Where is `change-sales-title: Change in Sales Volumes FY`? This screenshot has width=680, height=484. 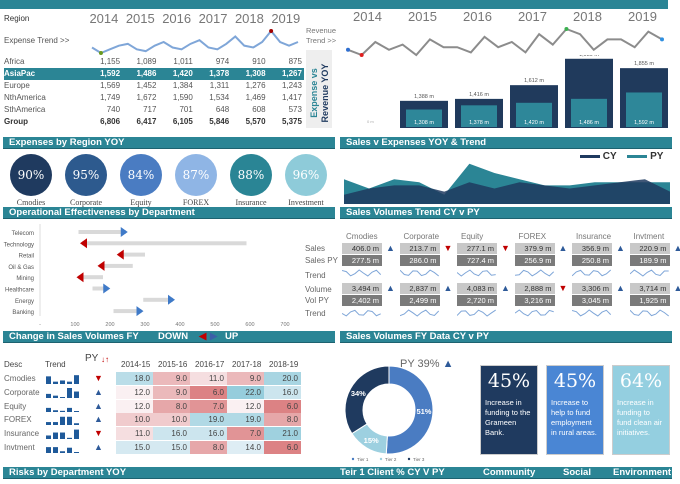
change-sales-title: Change in Sales Volumes FY is located at coordinates (74, 336).